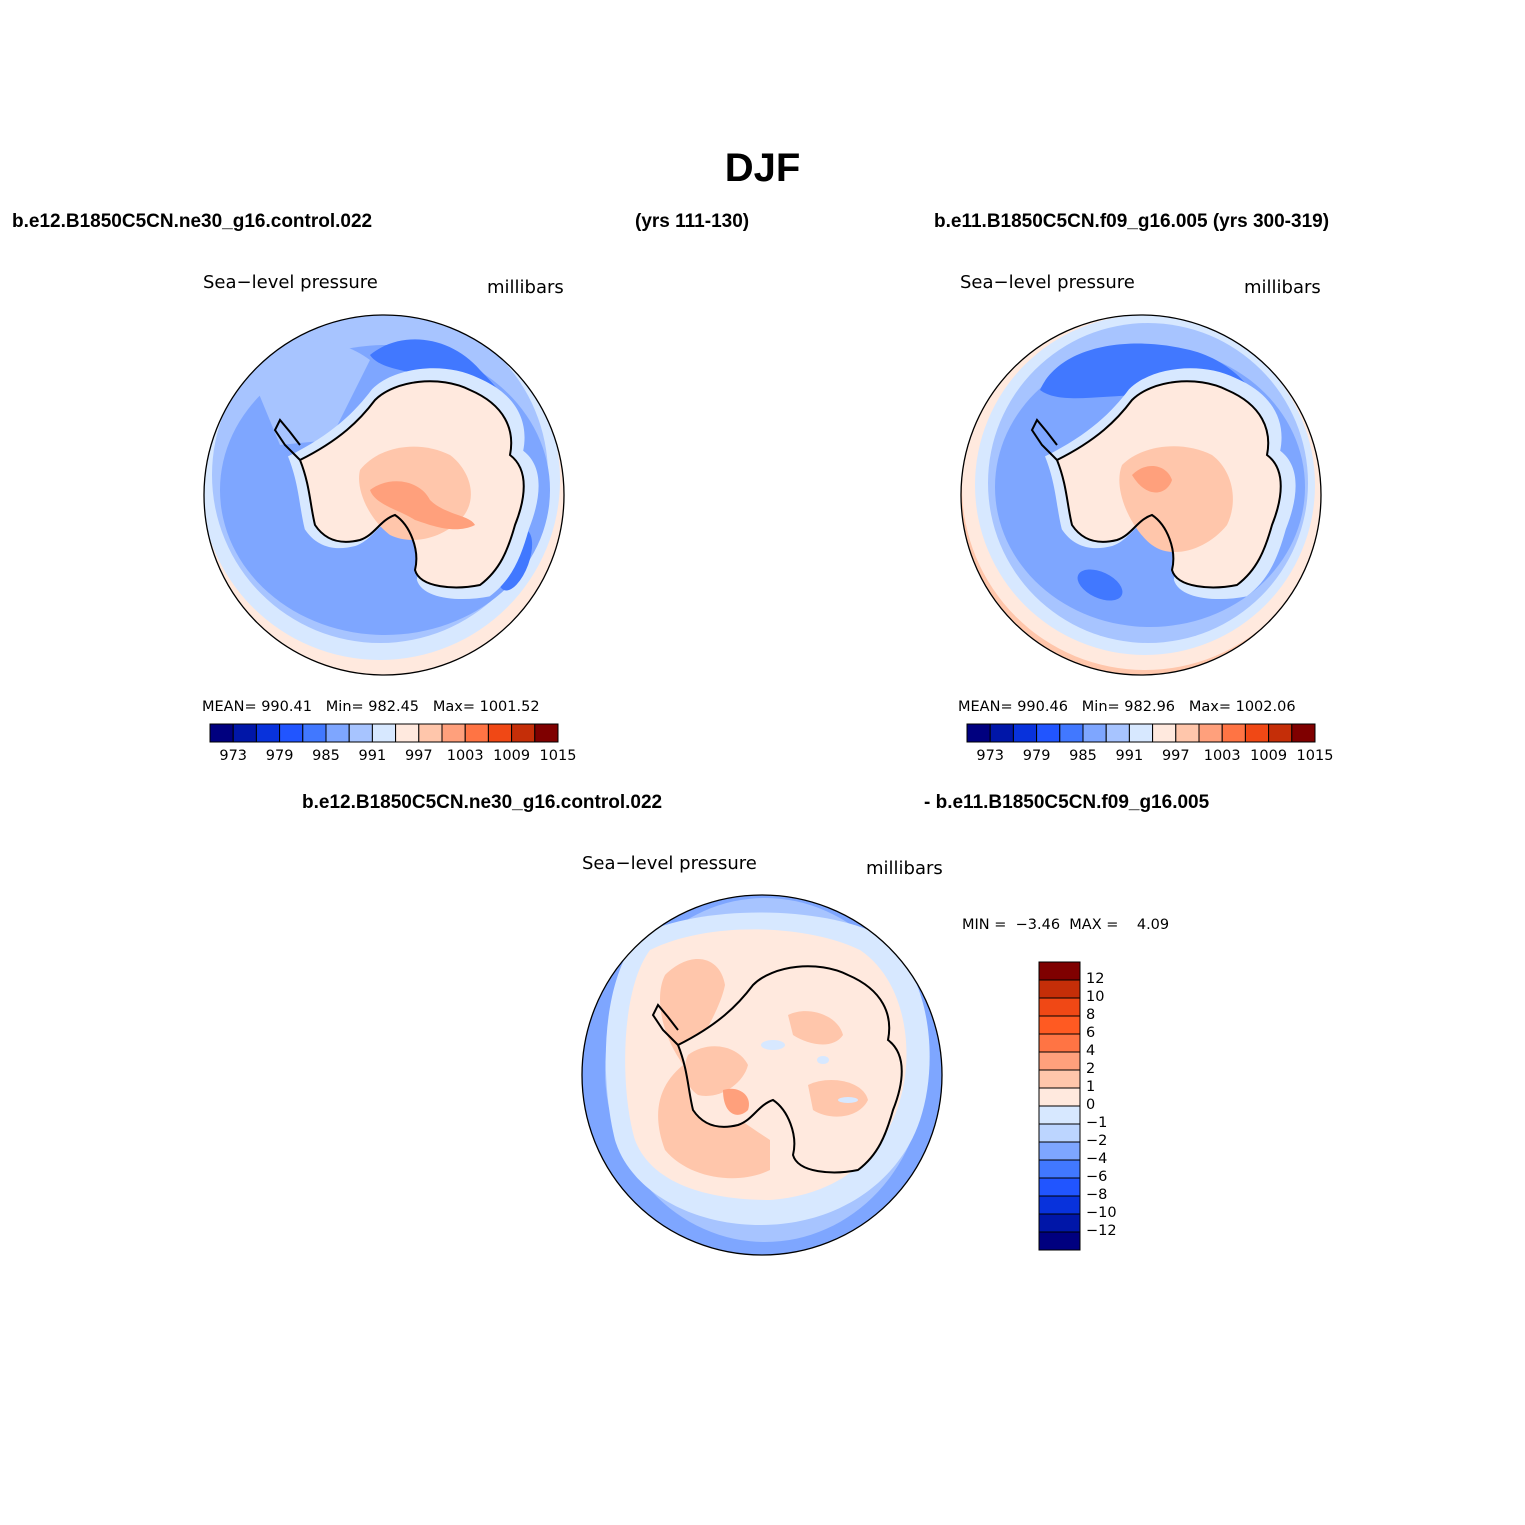  What do you see at coordinates (1095, 979) in the screenshot?
I see `panel3-colorbar-tick-0: 12` at bounding box center [1095, 979].